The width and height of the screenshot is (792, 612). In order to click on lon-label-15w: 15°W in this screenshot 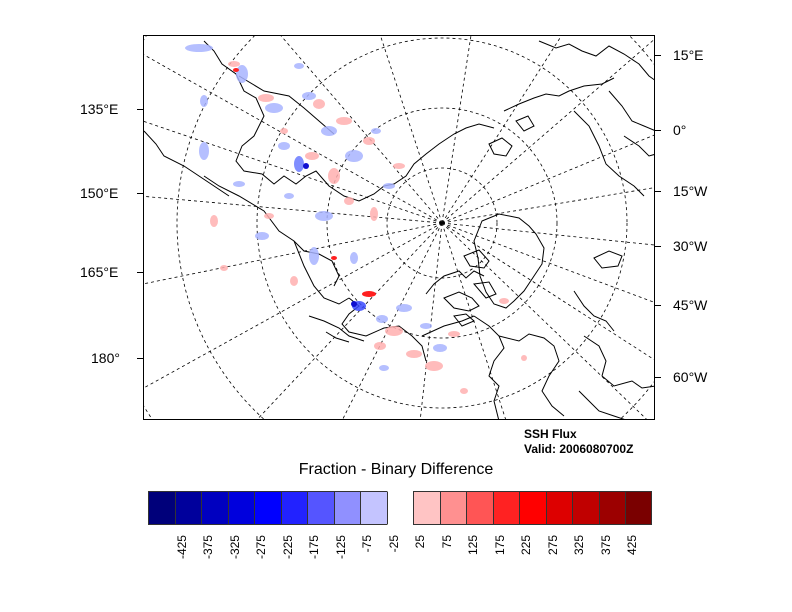, I will do `click(690, 191)`.